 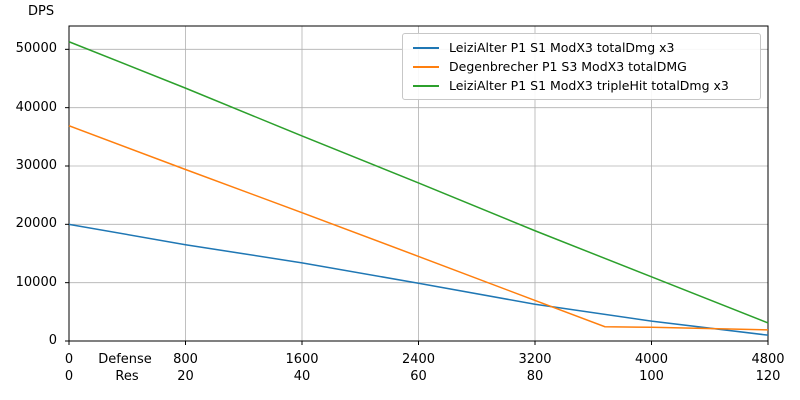 I want to click on legend-line-swatch-orange, so click(x=426, y=66).